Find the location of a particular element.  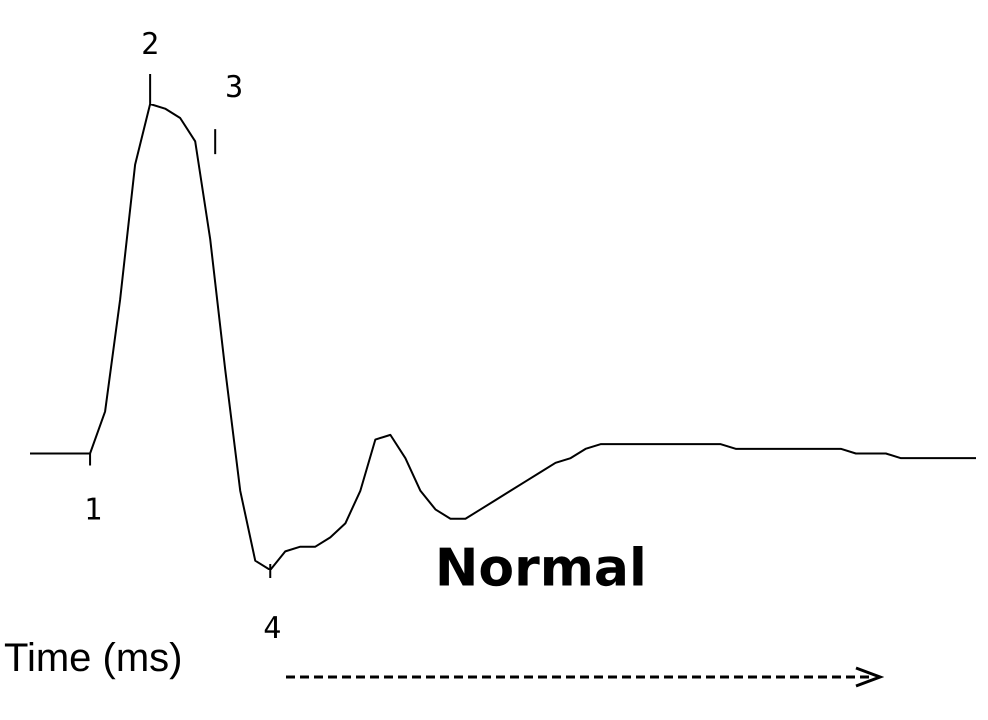

annotation: 3 is located at coordinates (234, 87).